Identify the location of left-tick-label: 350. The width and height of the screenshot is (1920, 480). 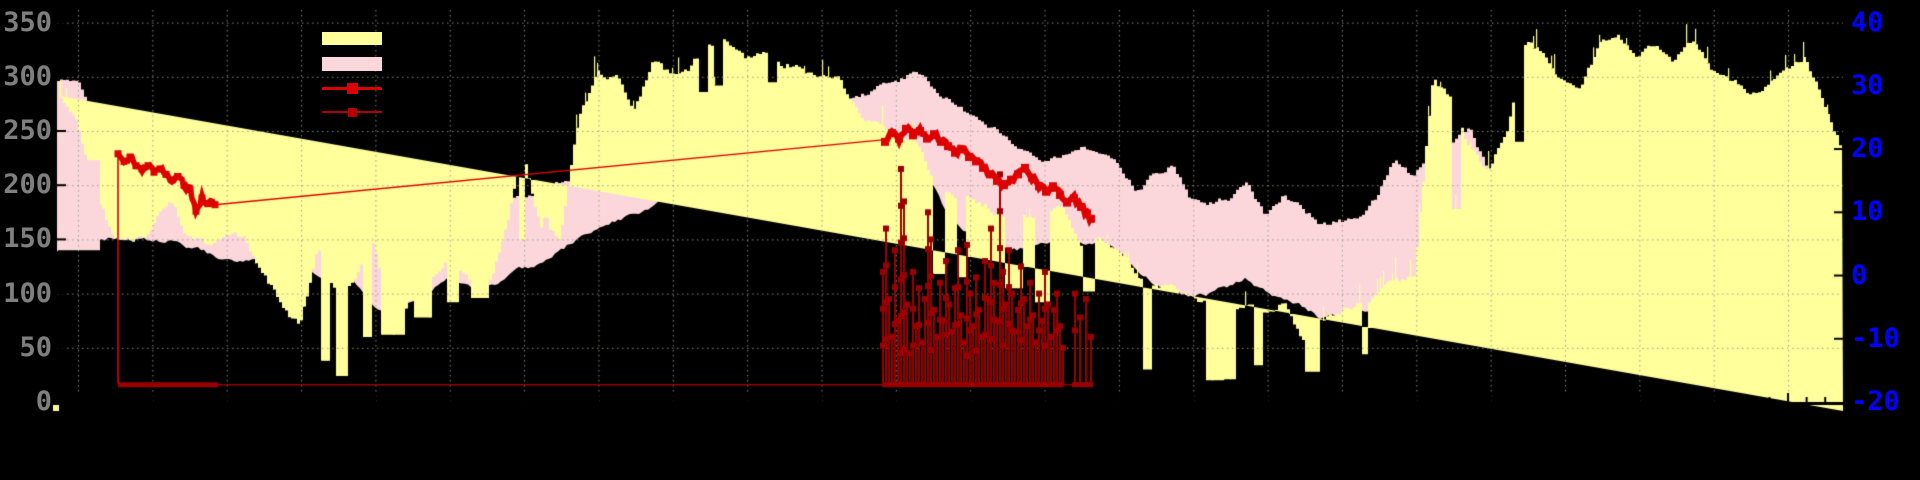
(27, 22).